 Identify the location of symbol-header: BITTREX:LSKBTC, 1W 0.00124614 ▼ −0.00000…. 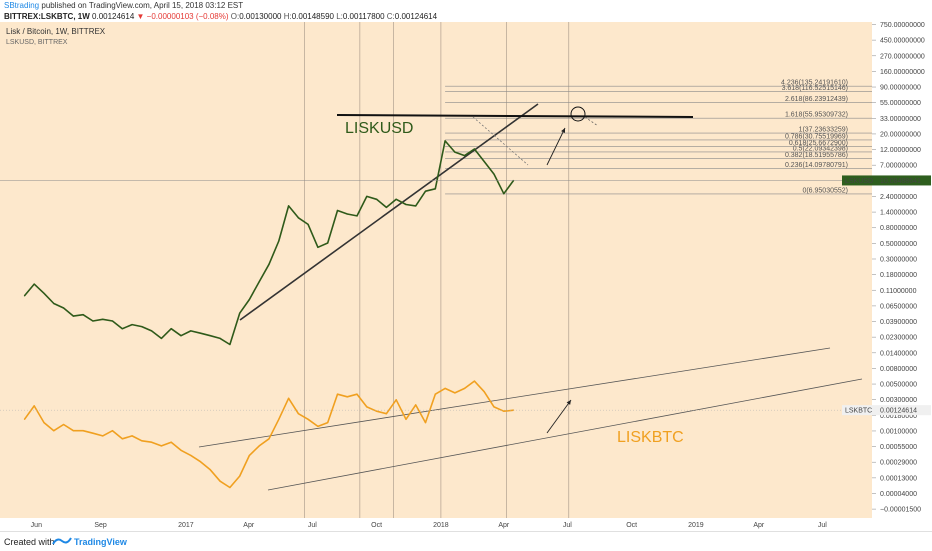
(220, 16).